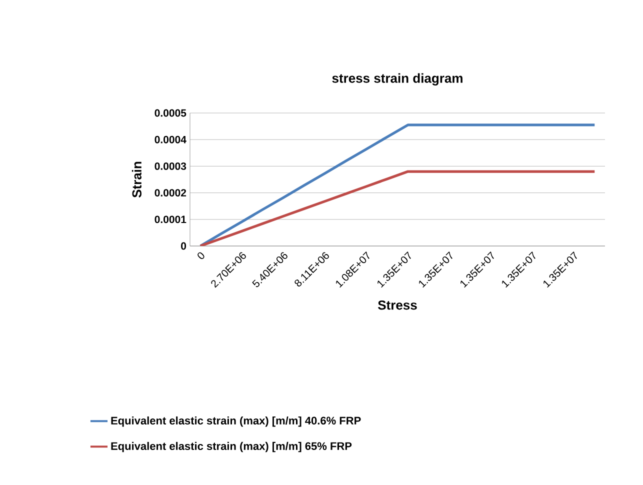 The width and height of the screenshot is (643, 485). What do you see at coordinates (397, 79) in the screenshot?
I see `chart-title: stress strain diagram` at bounding box center [397, 79].